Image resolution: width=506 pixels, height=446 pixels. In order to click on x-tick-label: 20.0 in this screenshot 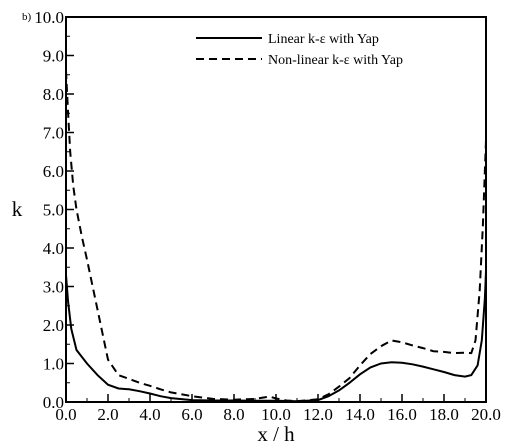, I will do `click(486, 414)`.